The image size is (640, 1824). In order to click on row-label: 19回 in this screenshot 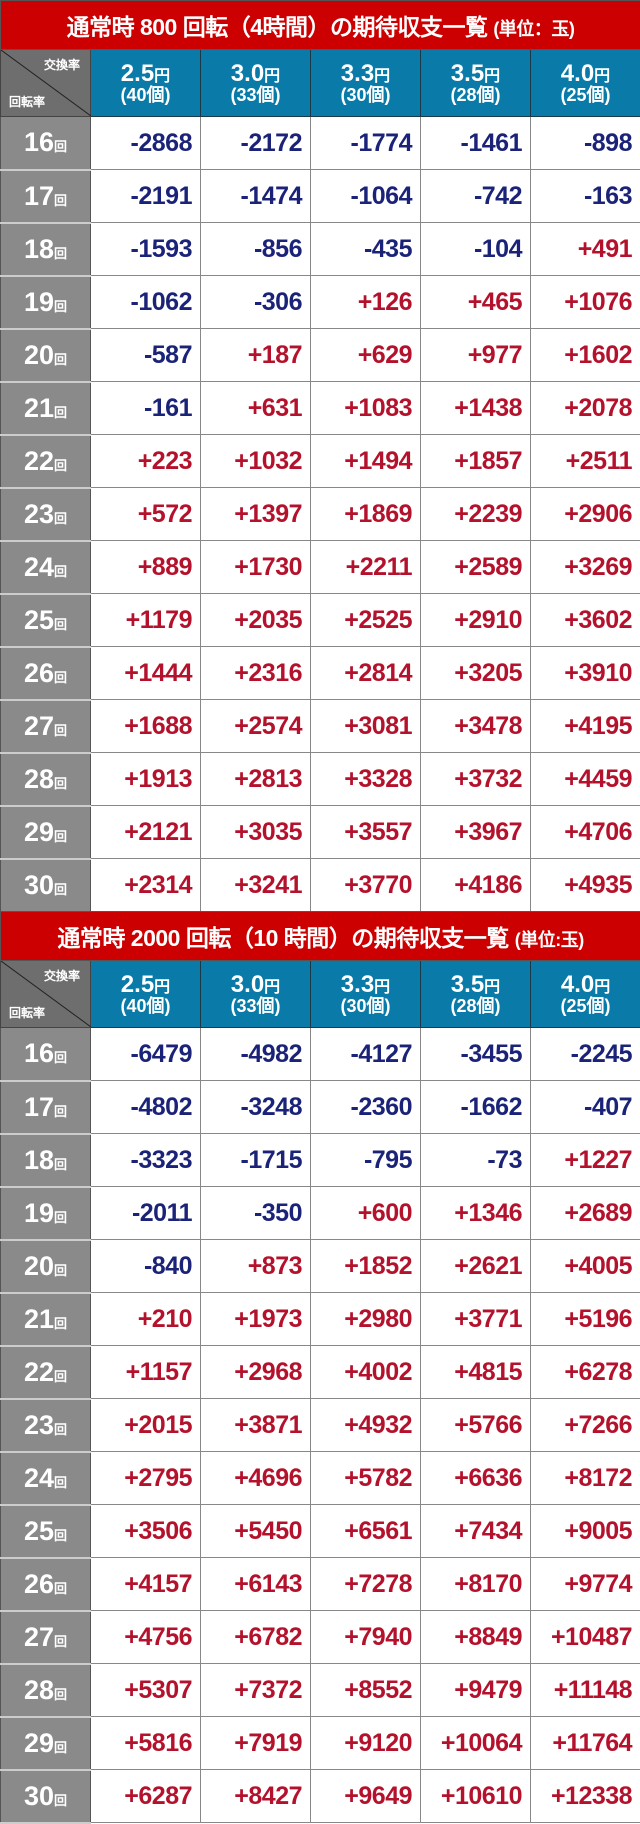, I will do `click(46, 1213)`.